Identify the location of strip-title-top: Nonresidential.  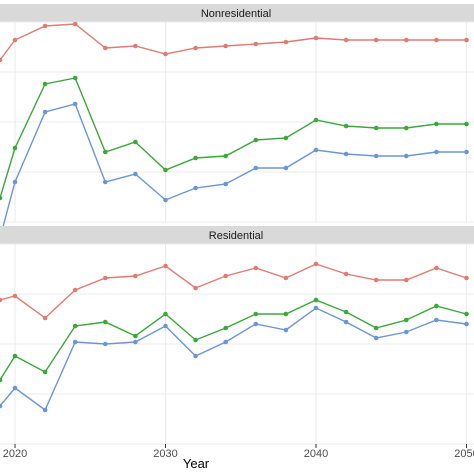
(236, 14).